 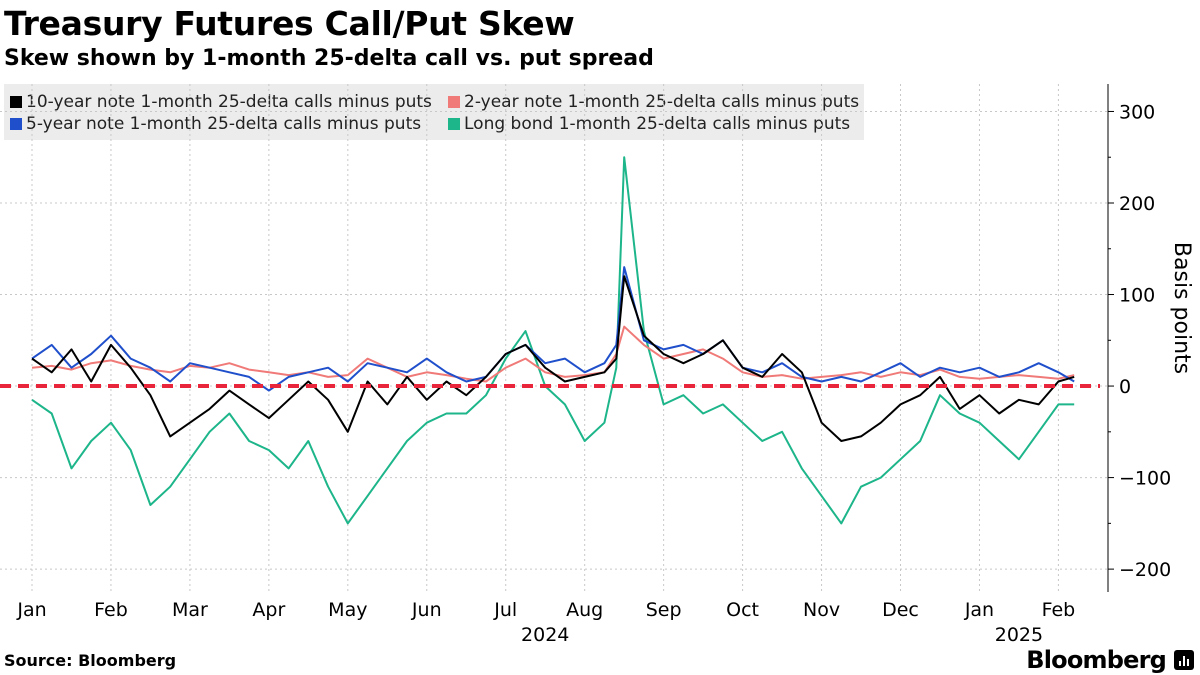 I want to click on bloomberg-chart-icon, so click(x=1184, y=660).